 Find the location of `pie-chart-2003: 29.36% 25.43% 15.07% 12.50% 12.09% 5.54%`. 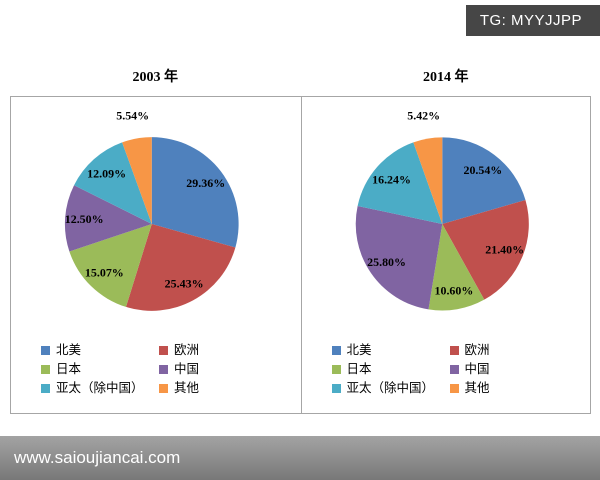

pie-chart-2003: 29.36% 25.43% 15.07% 12.50% 12.09% 5.54% is located at coordinates (151, 209).